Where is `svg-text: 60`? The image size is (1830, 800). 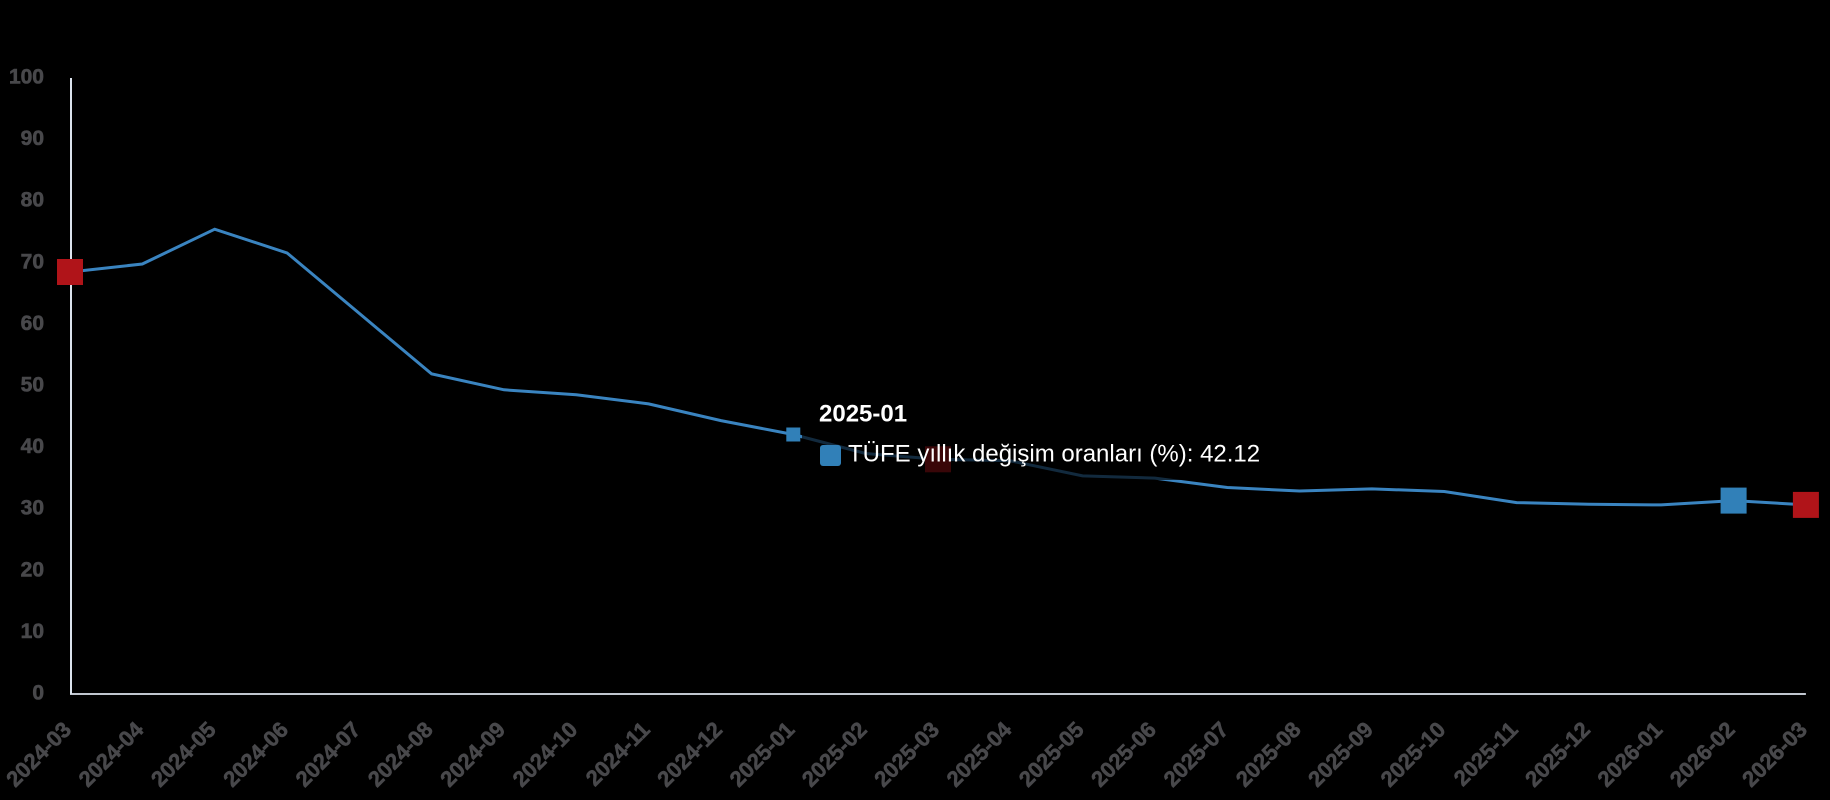
svg-text: 60 is located at coordinates (32, 323).